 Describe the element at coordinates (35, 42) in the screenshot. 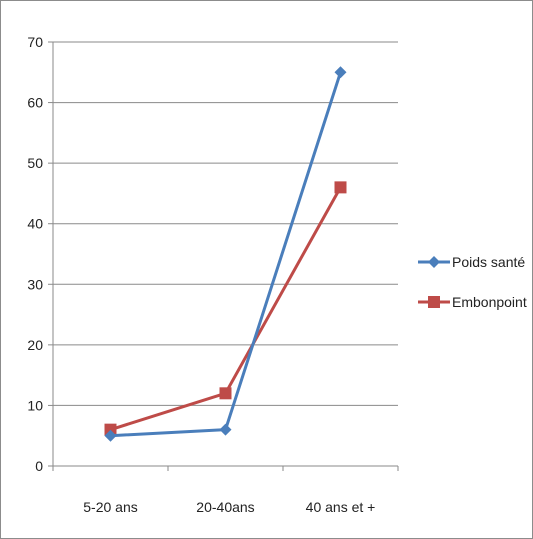

I see `y-tick-label: 70` at that location.